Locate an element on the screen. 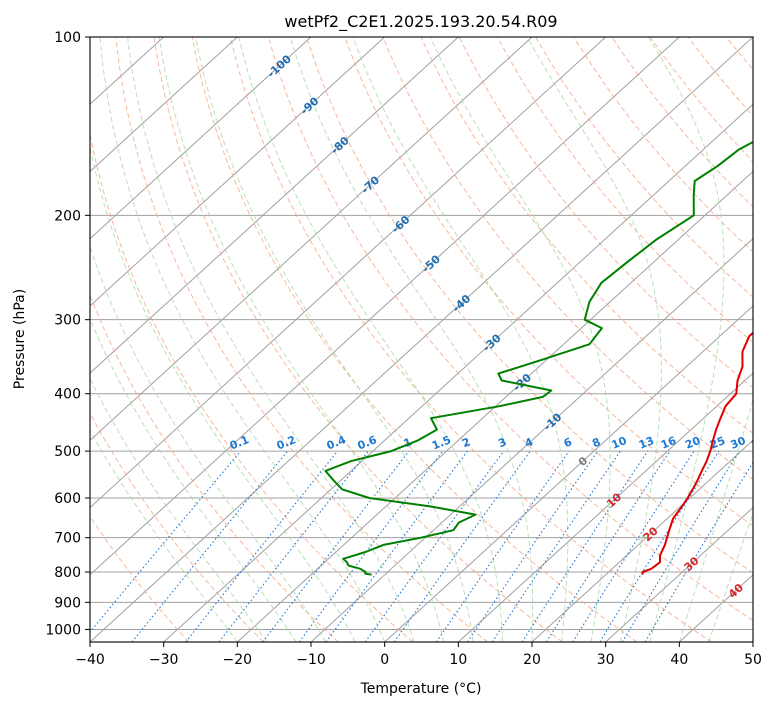 Image resolution: width=775 pixels, height=708 pixels. x-tick-label: 0 is located at coordinates (384, 660).